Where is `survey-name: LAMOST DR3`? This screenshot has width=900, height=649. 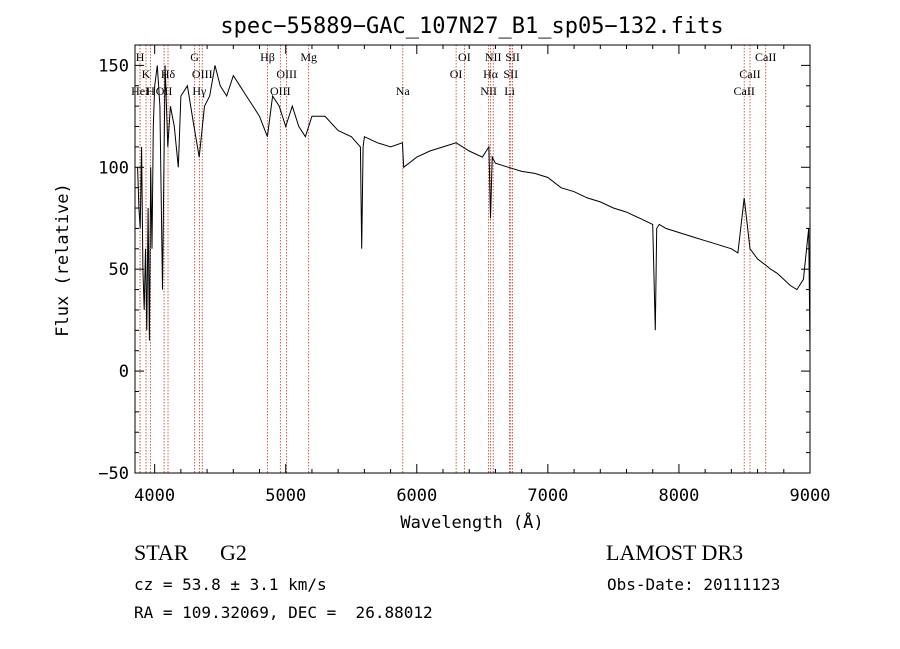
survey-name: LAMOST DR3 is located at coordinates (675, 552).